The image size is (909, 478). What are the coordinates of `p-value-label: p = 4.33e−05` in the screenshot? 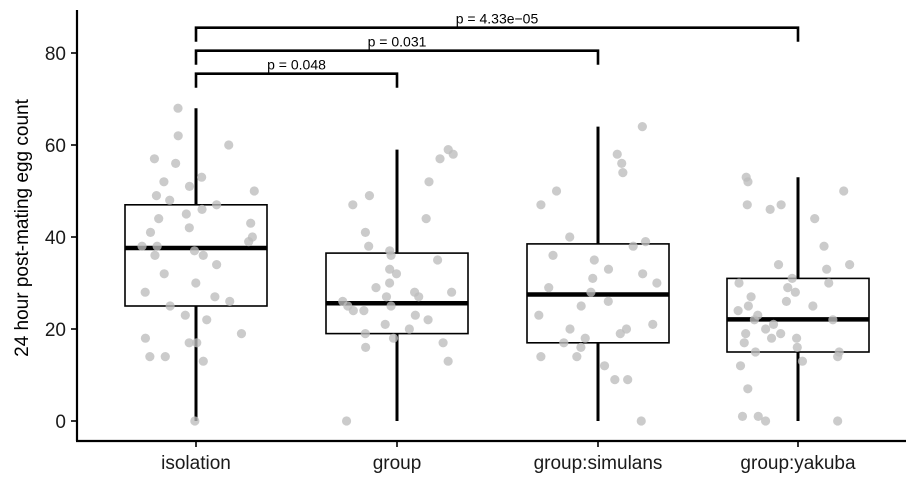 It's located at (497, 19).